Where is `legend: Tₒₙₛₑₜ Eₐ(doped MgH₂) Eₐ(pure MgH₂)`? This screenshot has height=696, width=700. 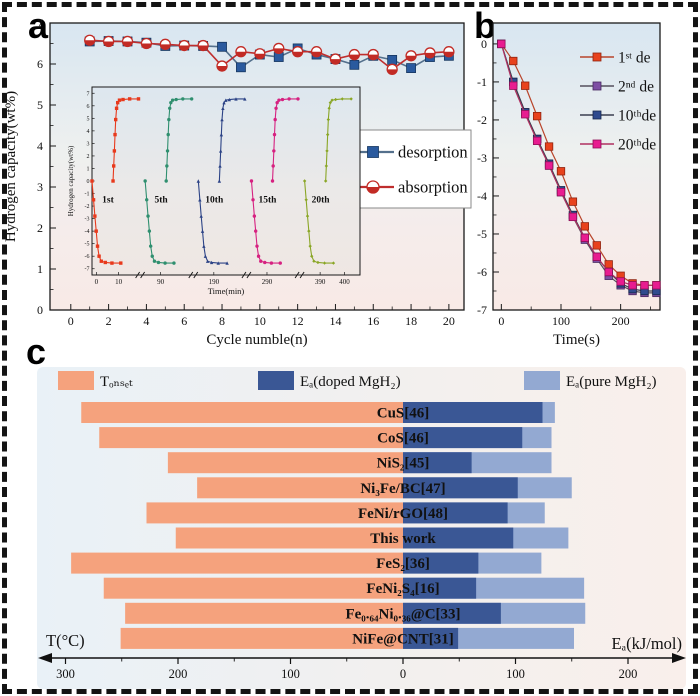
legend: Tₒₙₛₑₜ Eₐ(doped MgH₂) Eₐ(pure MgH₂) is located at coordinates (357, 380).